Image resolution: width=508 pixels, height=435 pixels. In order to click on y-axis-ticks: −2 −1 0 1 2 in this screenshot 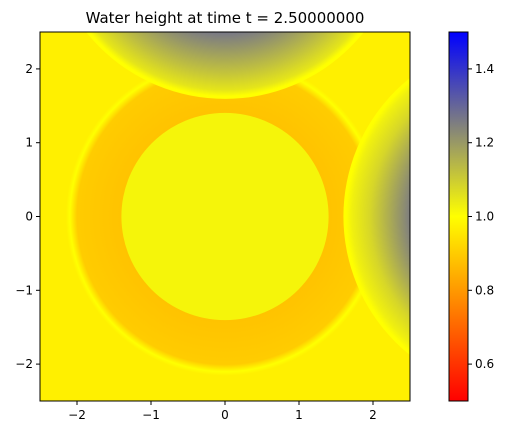, I will do `click(27, 216)`.